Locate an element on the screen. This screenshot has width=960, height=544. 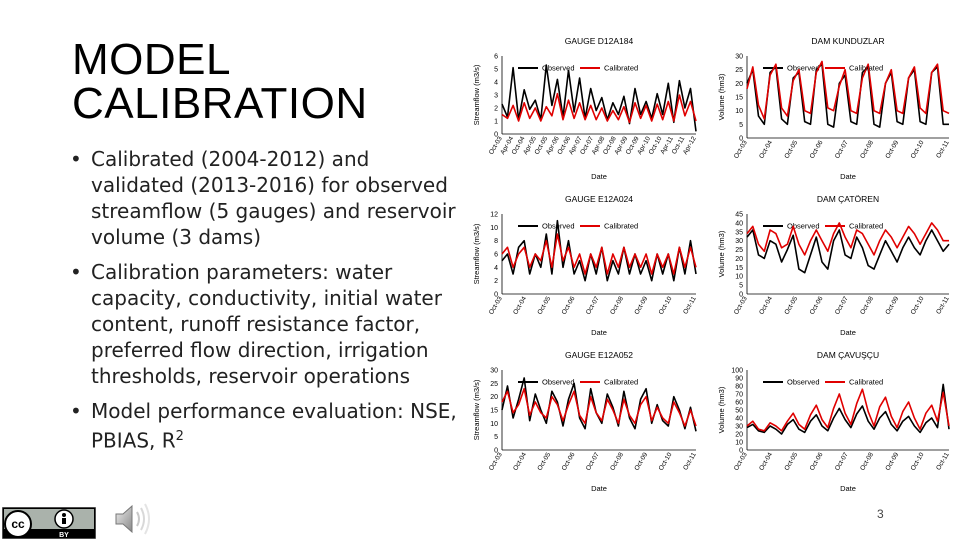
y-tick-label: 8 is located at coordinates (496, 241).